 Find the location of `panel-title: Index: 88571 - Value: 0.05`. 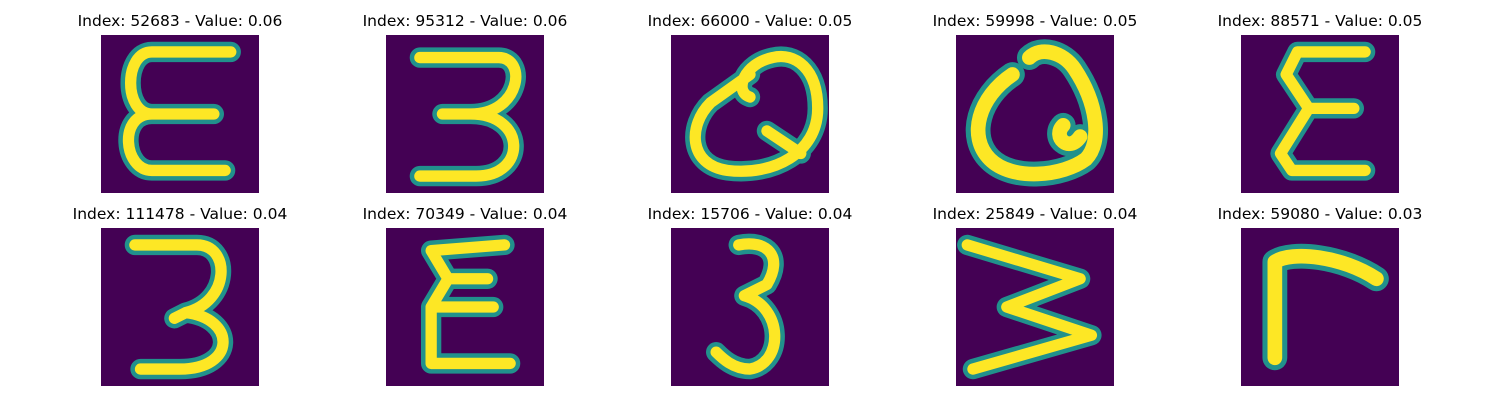

panel-title: Index: 88571 - Value: 0.05 is located at coordinates (1320, 21).